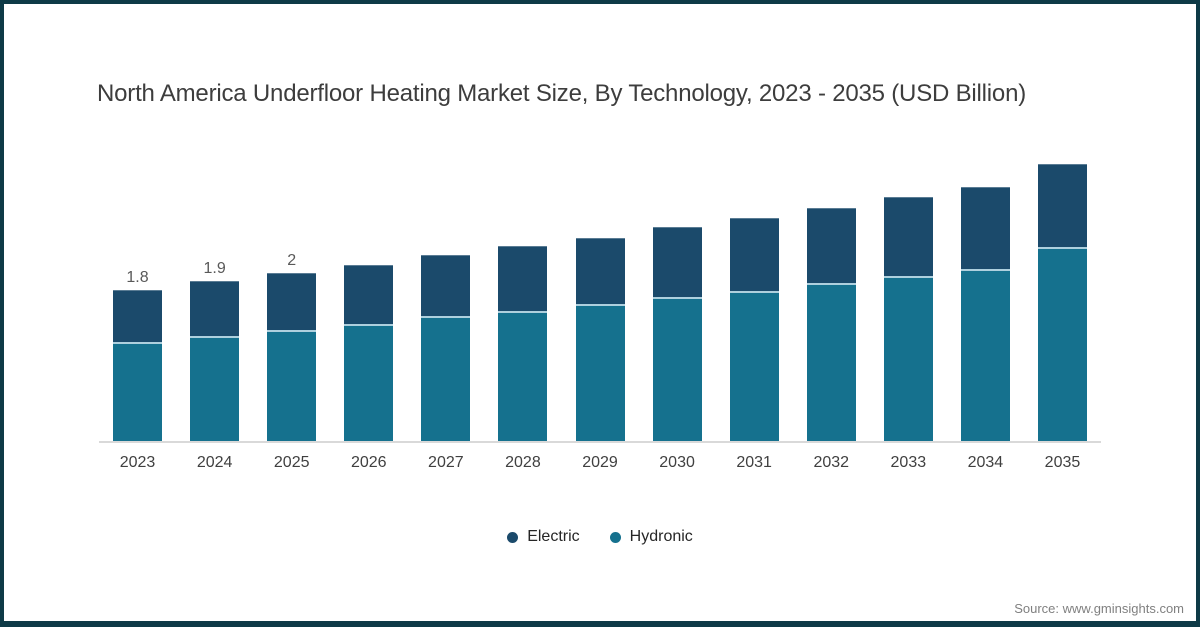 The width and height of the screenshot is (1200, 627). I want to click on bar-total-label: 2, so click(292, 261).